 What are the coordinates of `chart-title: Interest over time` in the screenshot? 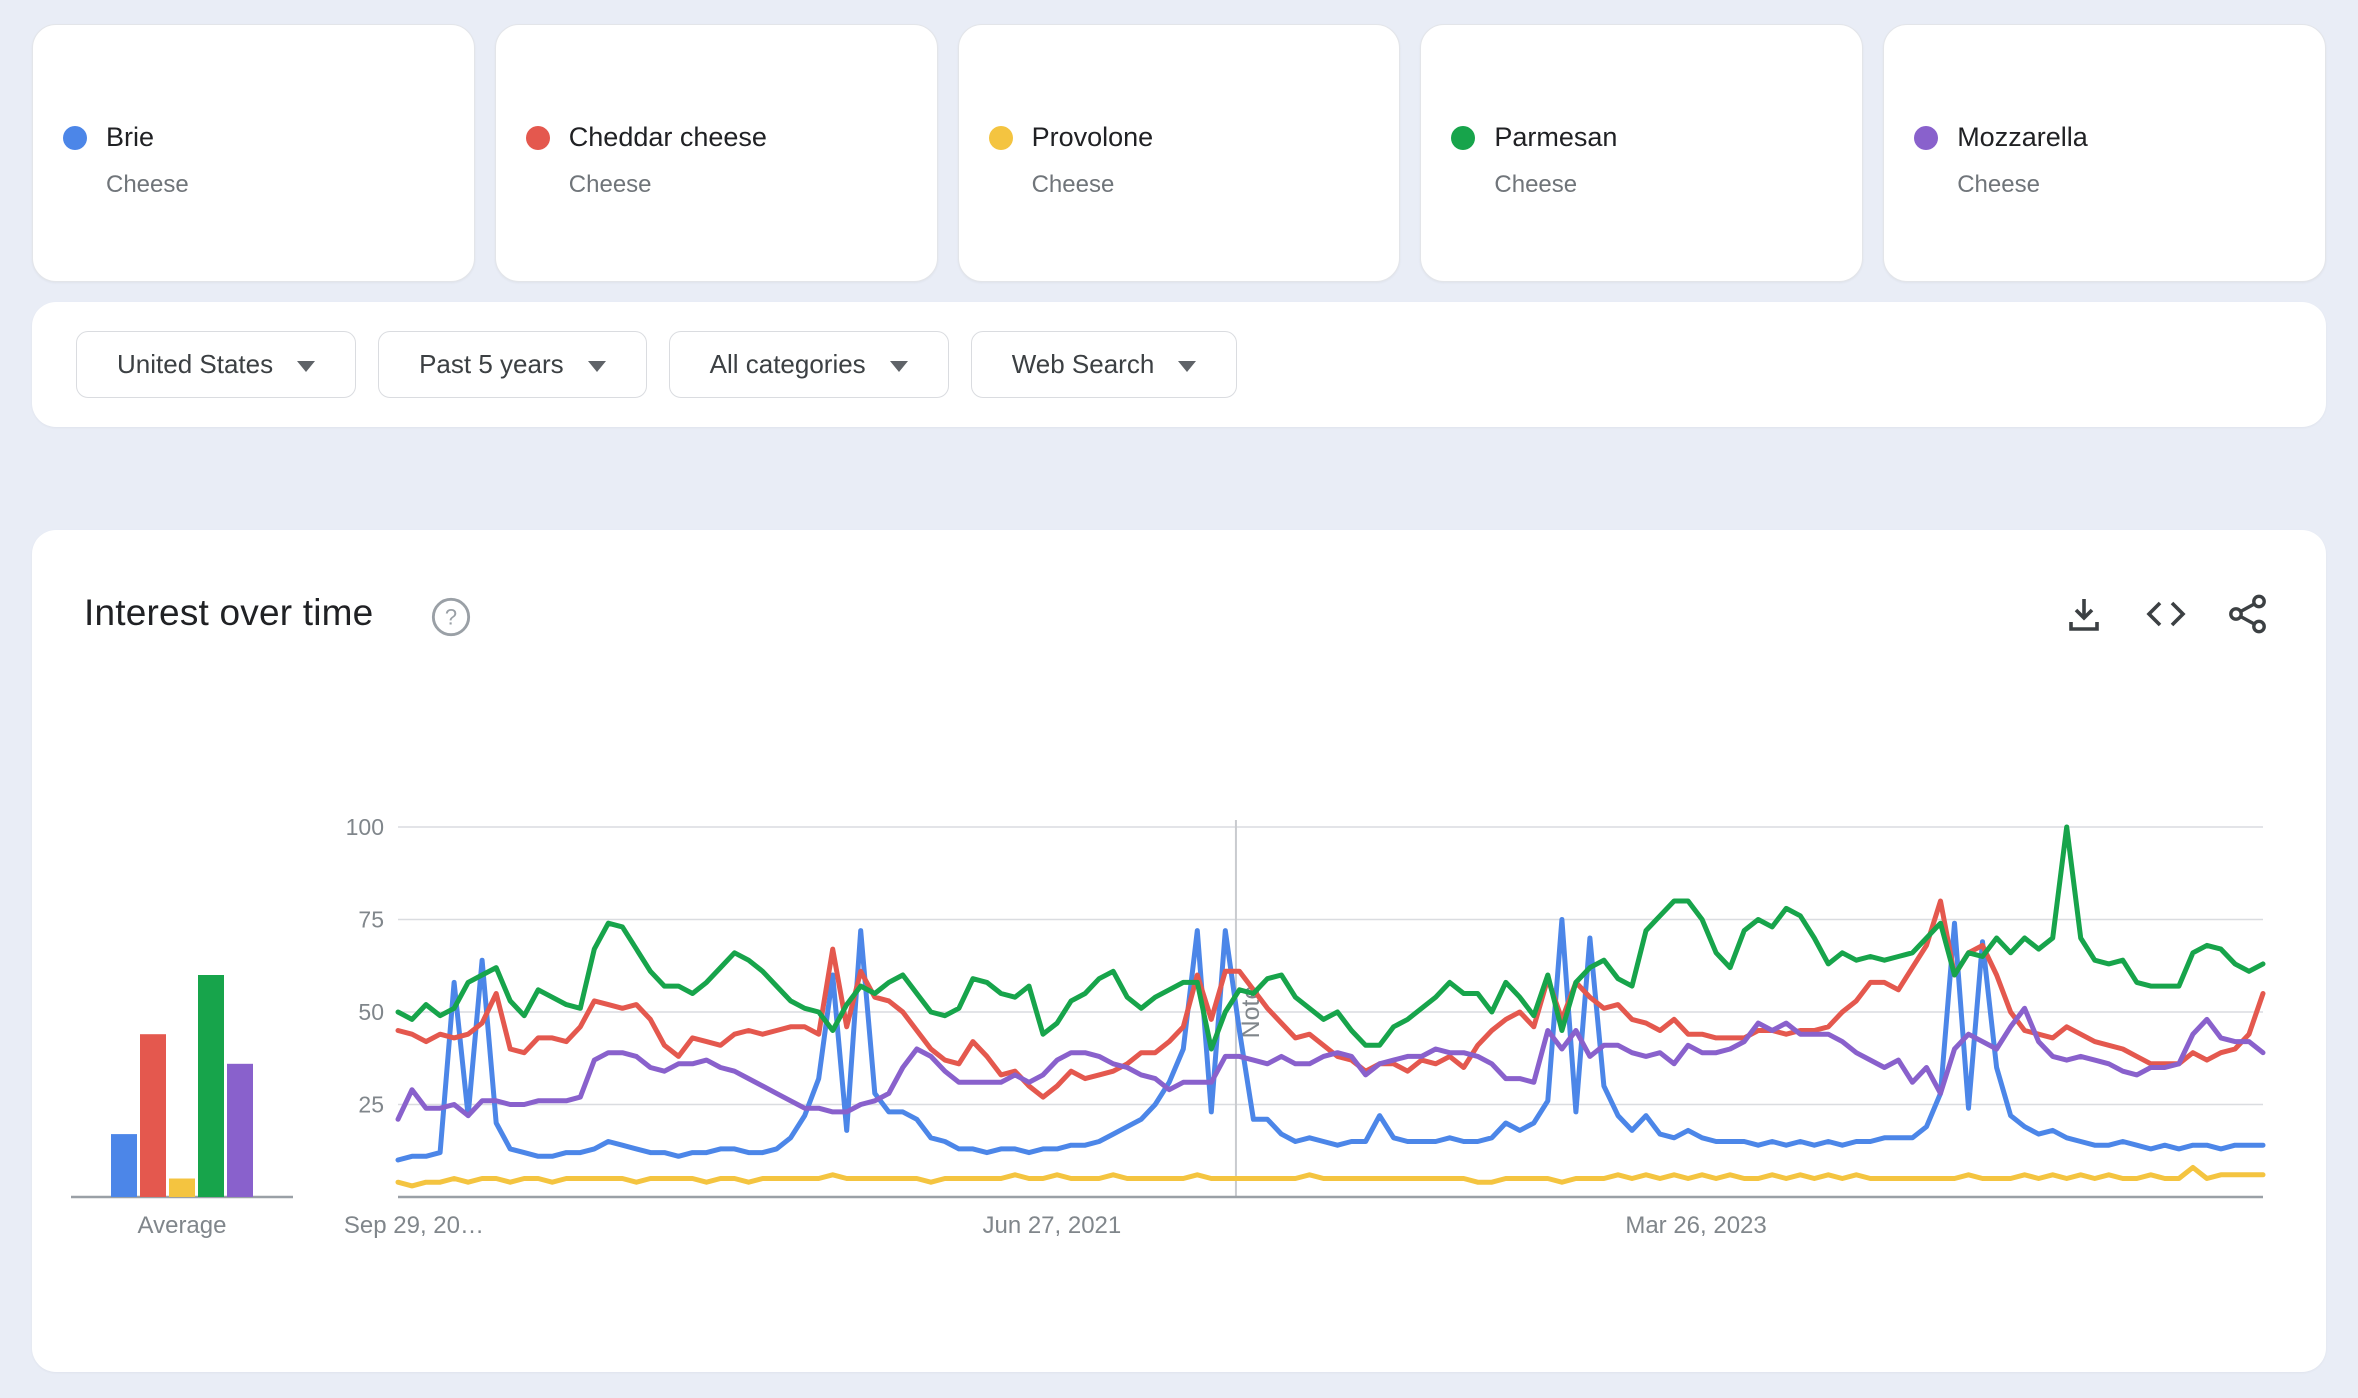 It's located at (229, 612).